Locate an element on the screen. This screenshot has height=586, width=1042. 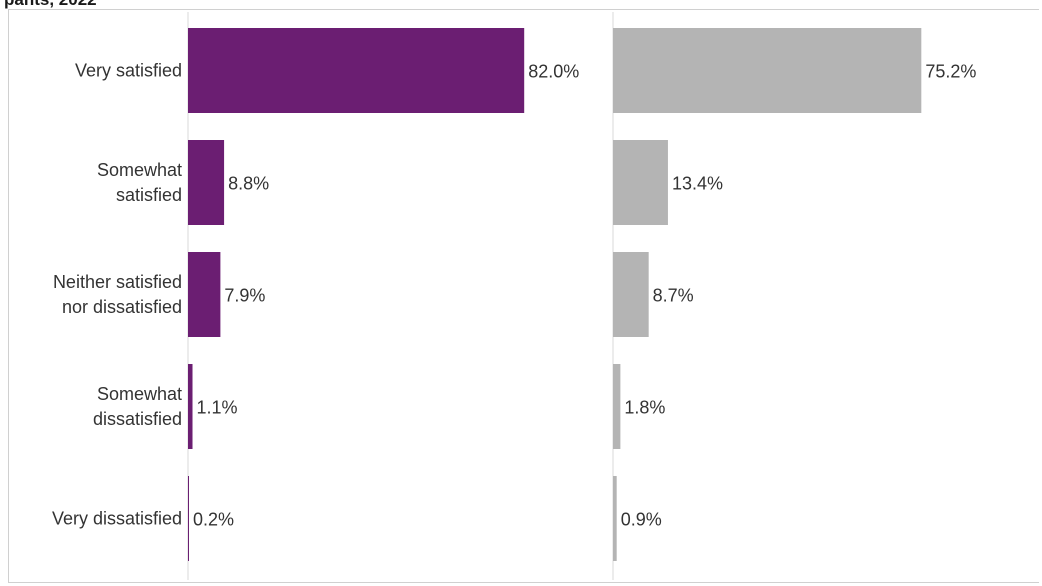
category-label: Somewhat satisfied is located at coordinates (139, 182).